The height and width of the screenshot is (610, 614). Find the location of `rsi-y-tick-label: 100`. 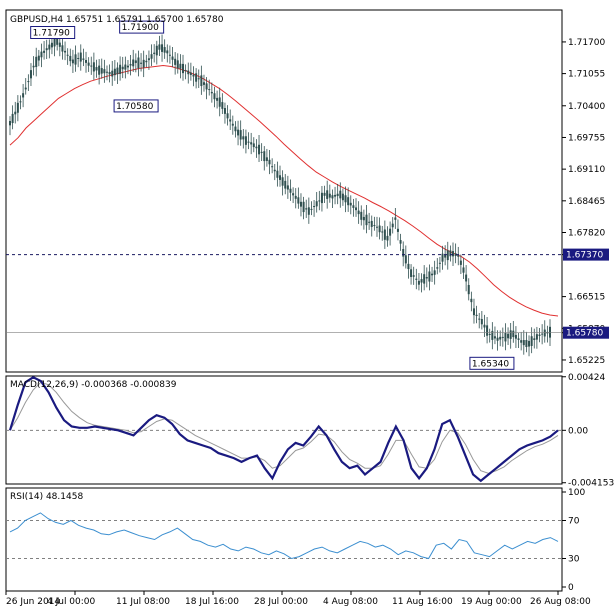

rsi-y-tick-label: 100 is located at coordinates (576, 493).